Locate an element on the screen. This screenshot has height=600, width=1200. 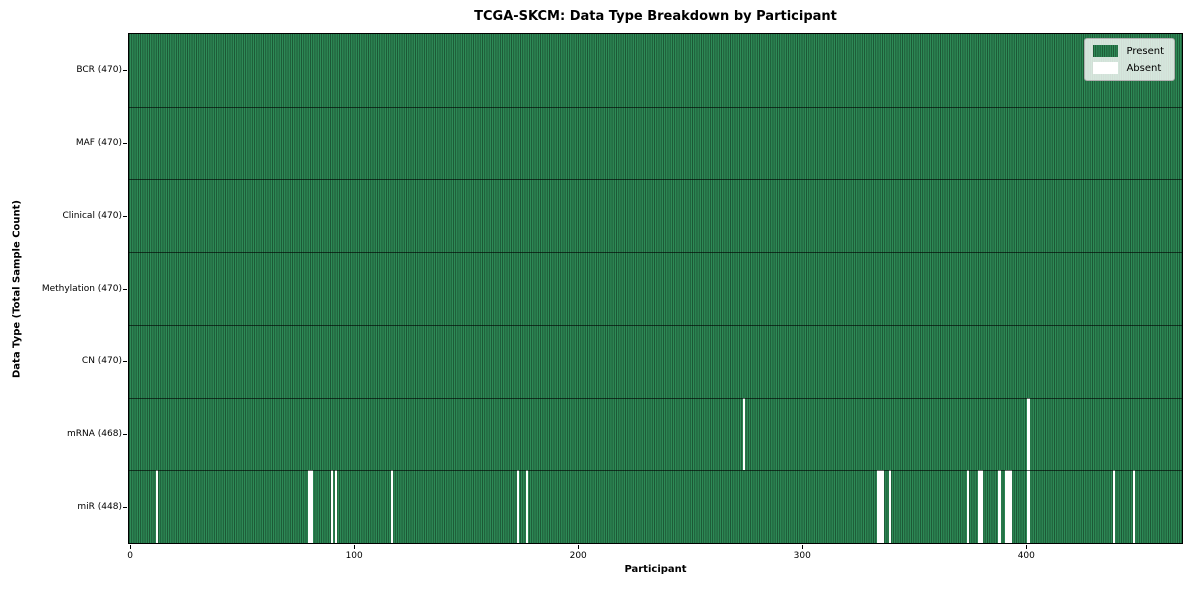
legend-label-present: Present is located at coordinates (1145, 51).